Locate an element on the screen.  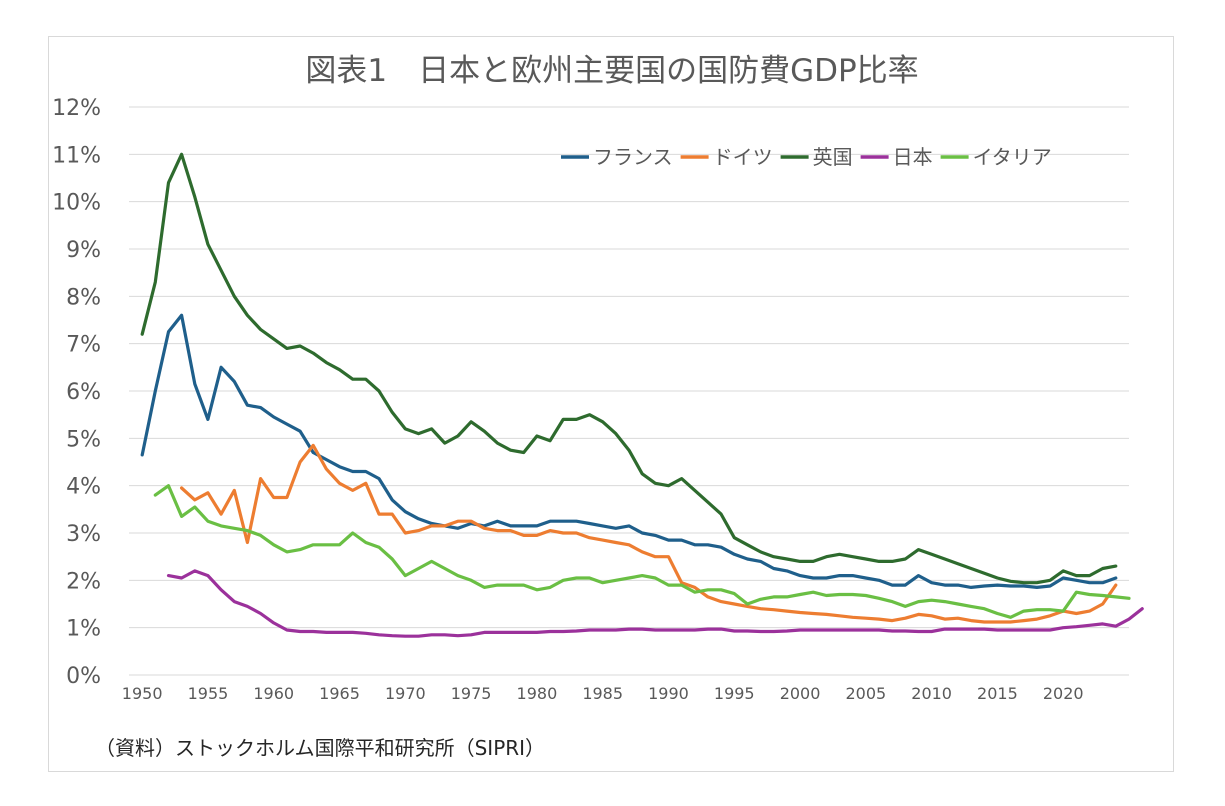
x-tick-label: 1975 is located at coordinates (471, 693).